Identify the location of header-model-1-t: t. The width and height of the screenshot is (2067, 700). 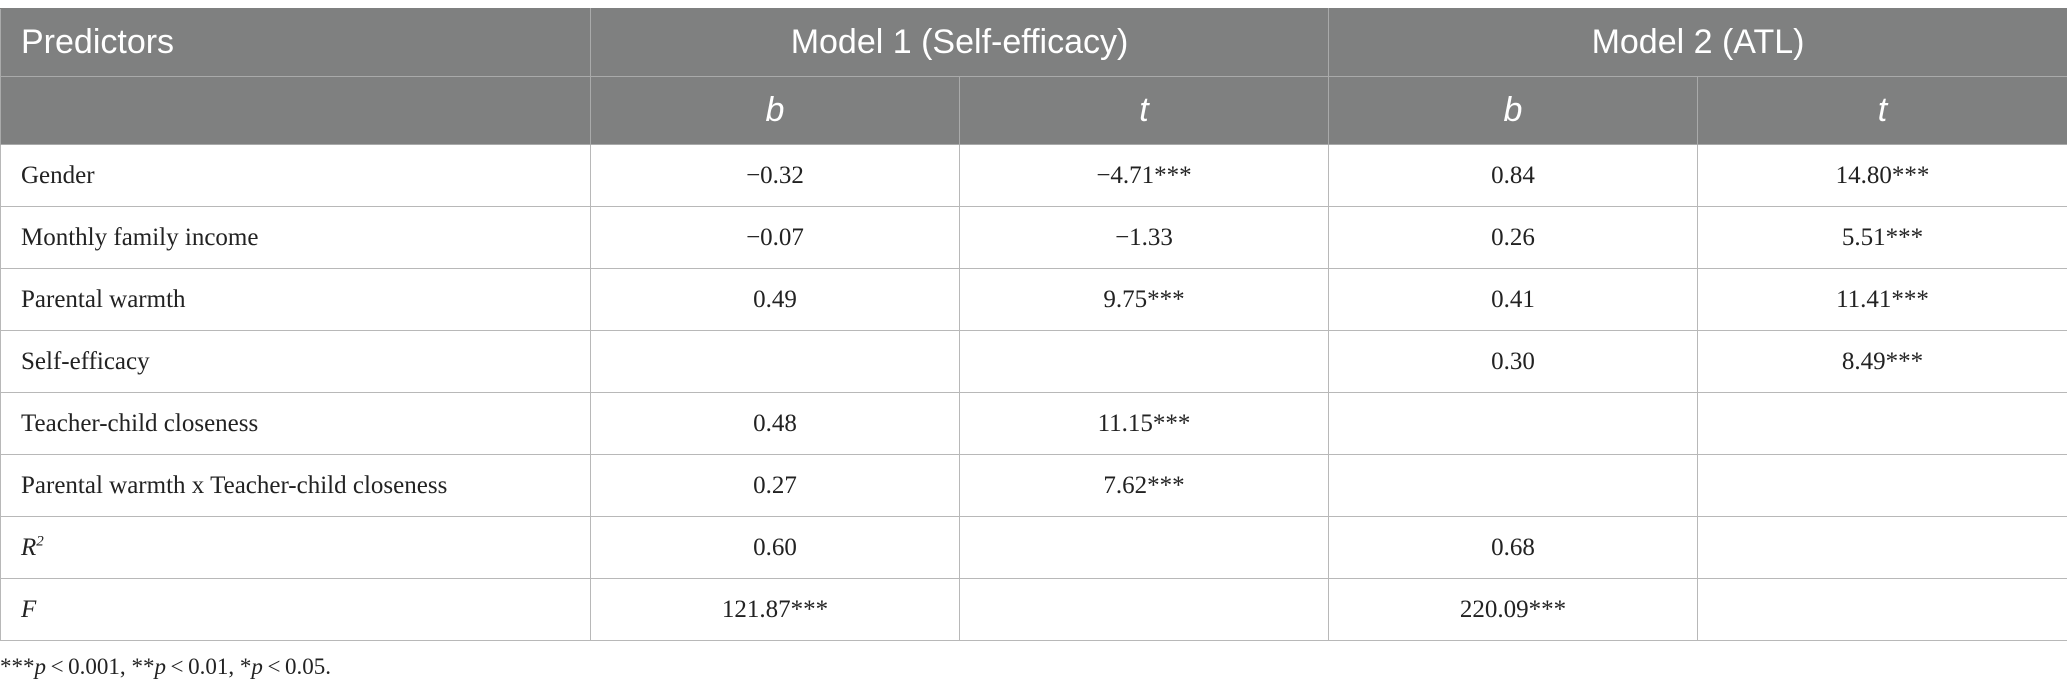
(1144, 110).